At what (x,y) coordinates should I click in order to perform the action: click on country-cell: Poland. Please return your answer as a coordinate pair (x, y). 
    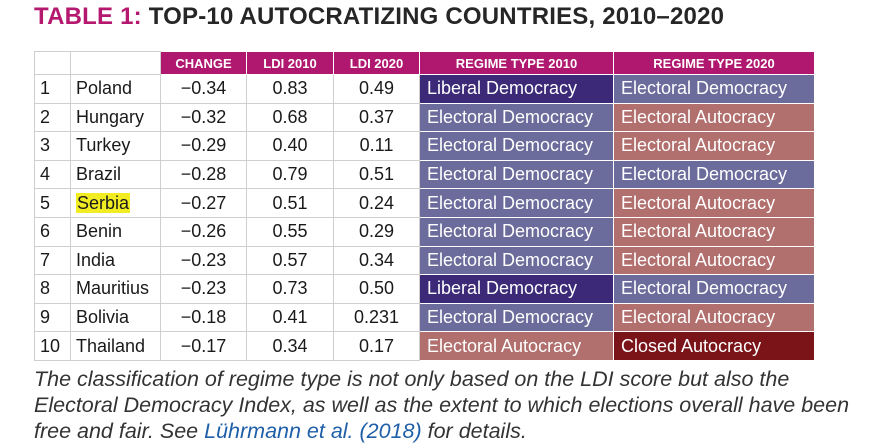
    Looking at the image, I should click on (115, 89).